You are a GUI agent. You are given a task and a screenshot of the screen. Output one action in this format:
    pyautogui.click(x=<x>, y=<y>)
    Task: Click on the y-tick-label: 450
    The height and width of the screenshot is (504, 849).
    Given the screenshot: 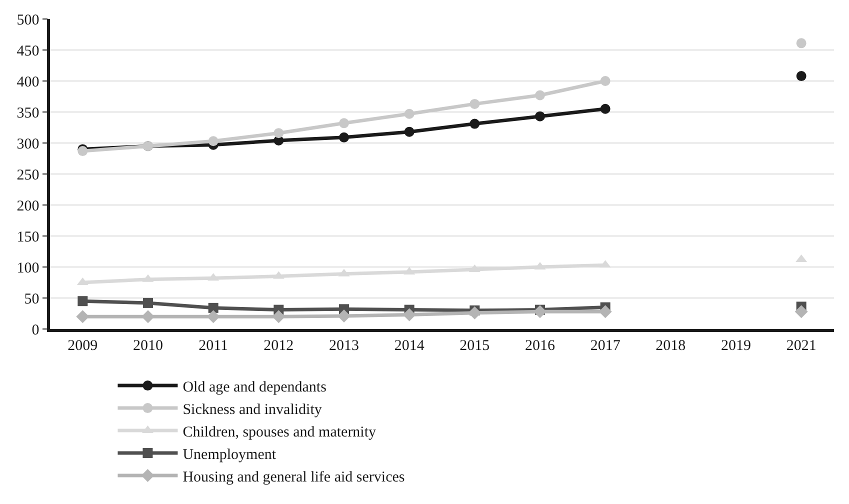 What is the action you would take?
    pyautogui.click(x=28, y=51)
    